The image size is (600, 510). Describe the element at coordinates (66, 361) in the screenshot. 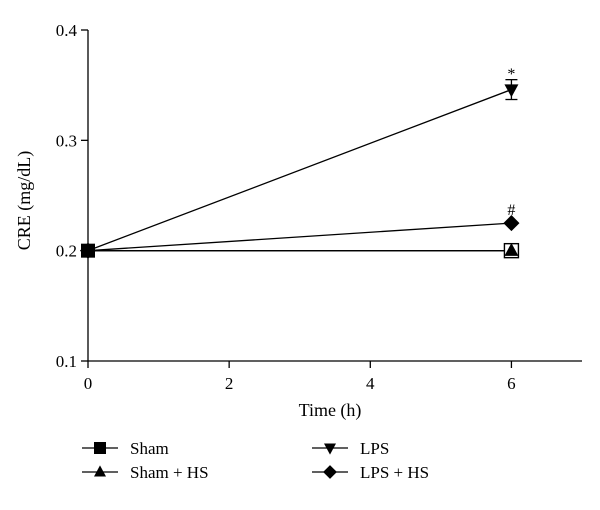

I see `y-tick-label: 0.1` at that location.